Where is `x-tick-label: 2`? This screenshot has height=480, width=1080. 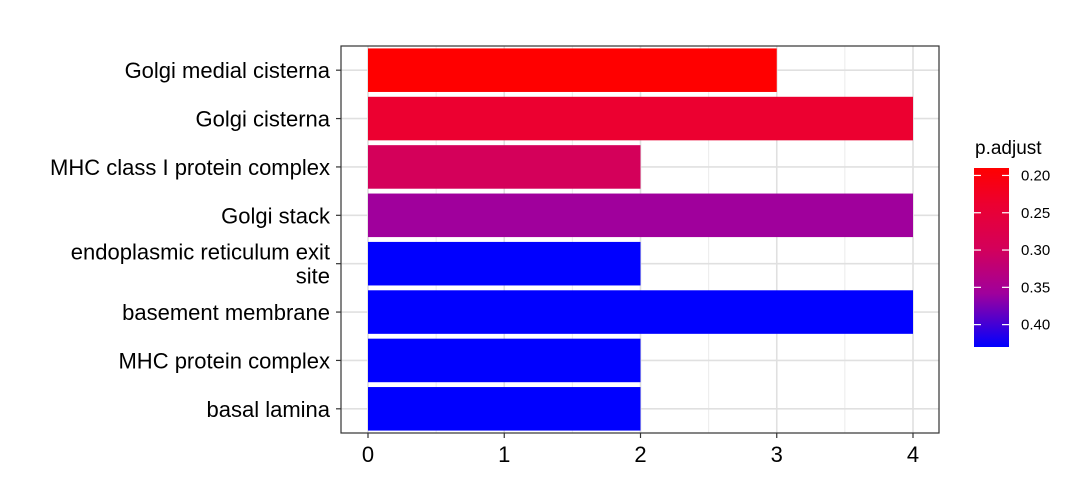
x-tick-label: 2 is located at coordinates (640, 454).